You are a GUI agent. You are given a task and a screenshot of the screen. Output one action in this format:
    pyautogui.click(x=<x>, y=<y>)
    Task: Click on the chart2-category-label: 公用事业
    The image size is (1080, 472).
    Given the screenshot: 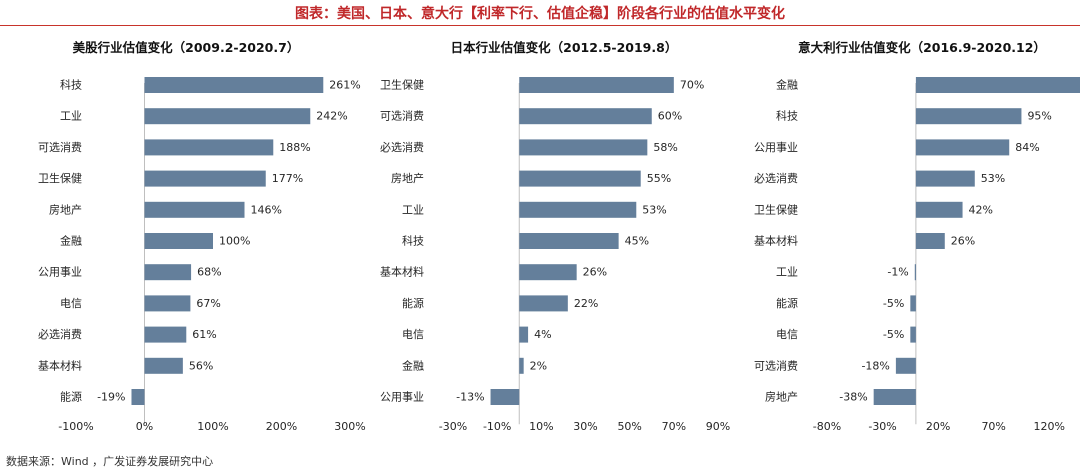 What is the action you would take?
    pyautogui.click(x=402, y=397)
    